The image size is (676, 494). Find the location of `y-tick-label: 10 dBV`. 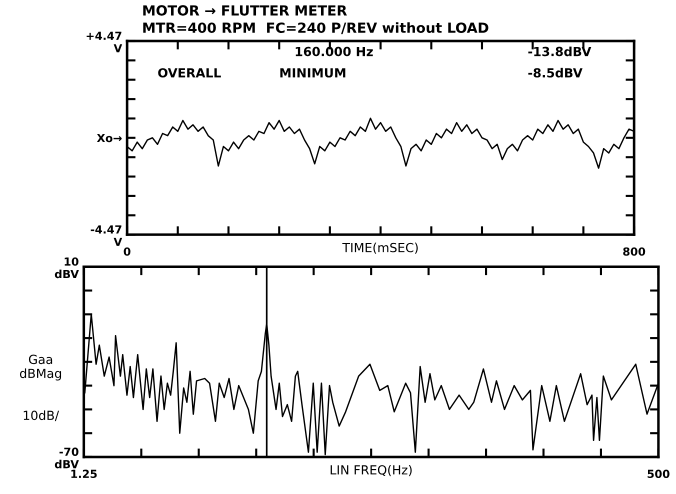

y-tick-label: 10 dBV is located at coordinates (66, 267).